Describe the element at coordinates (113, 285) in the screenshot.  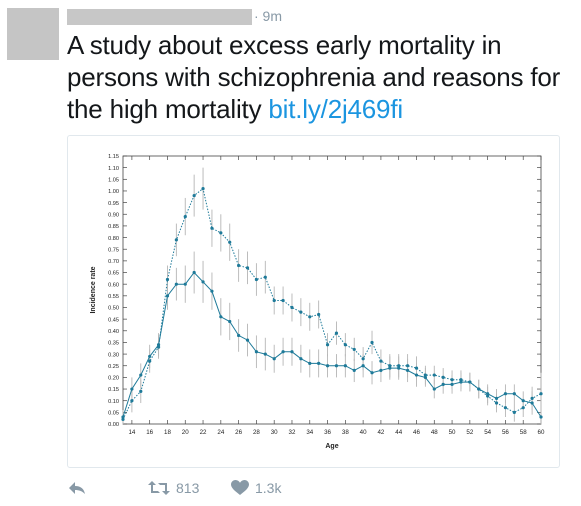
I see `y-tick-label: 0.60` at that location.